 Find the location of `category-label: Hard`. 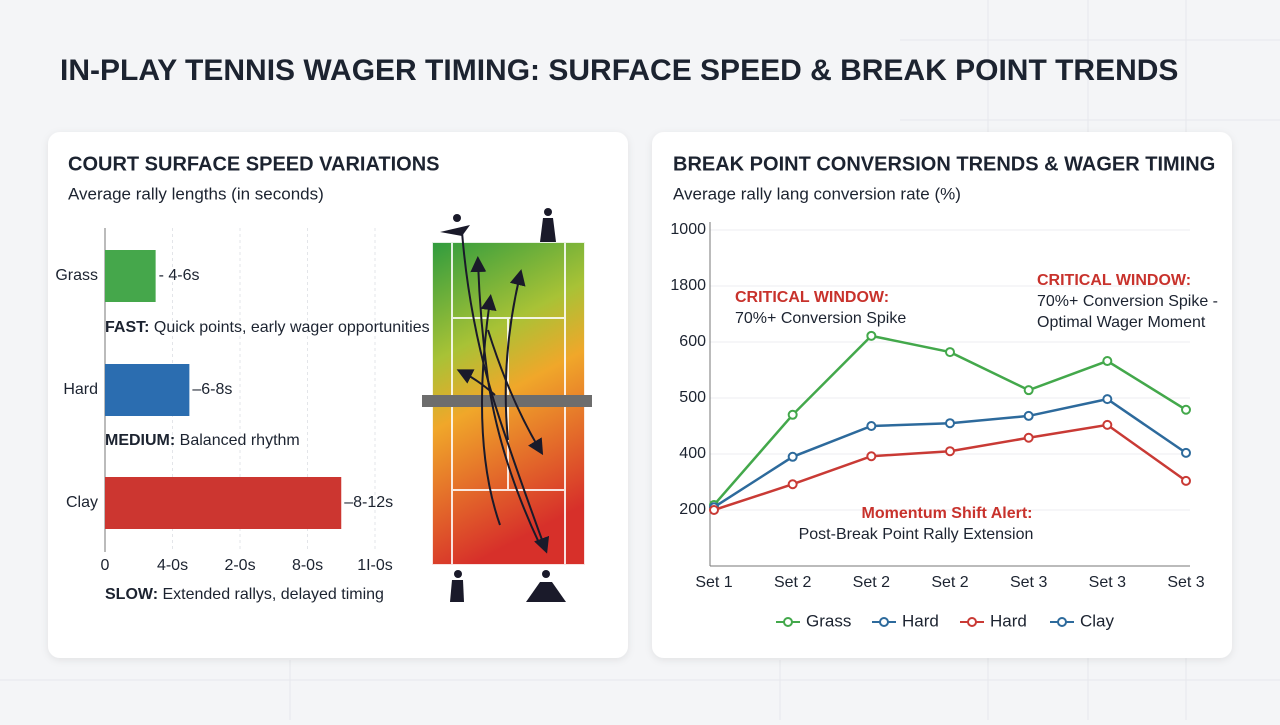

category-label: Hard is located at coordinates (80, 389).